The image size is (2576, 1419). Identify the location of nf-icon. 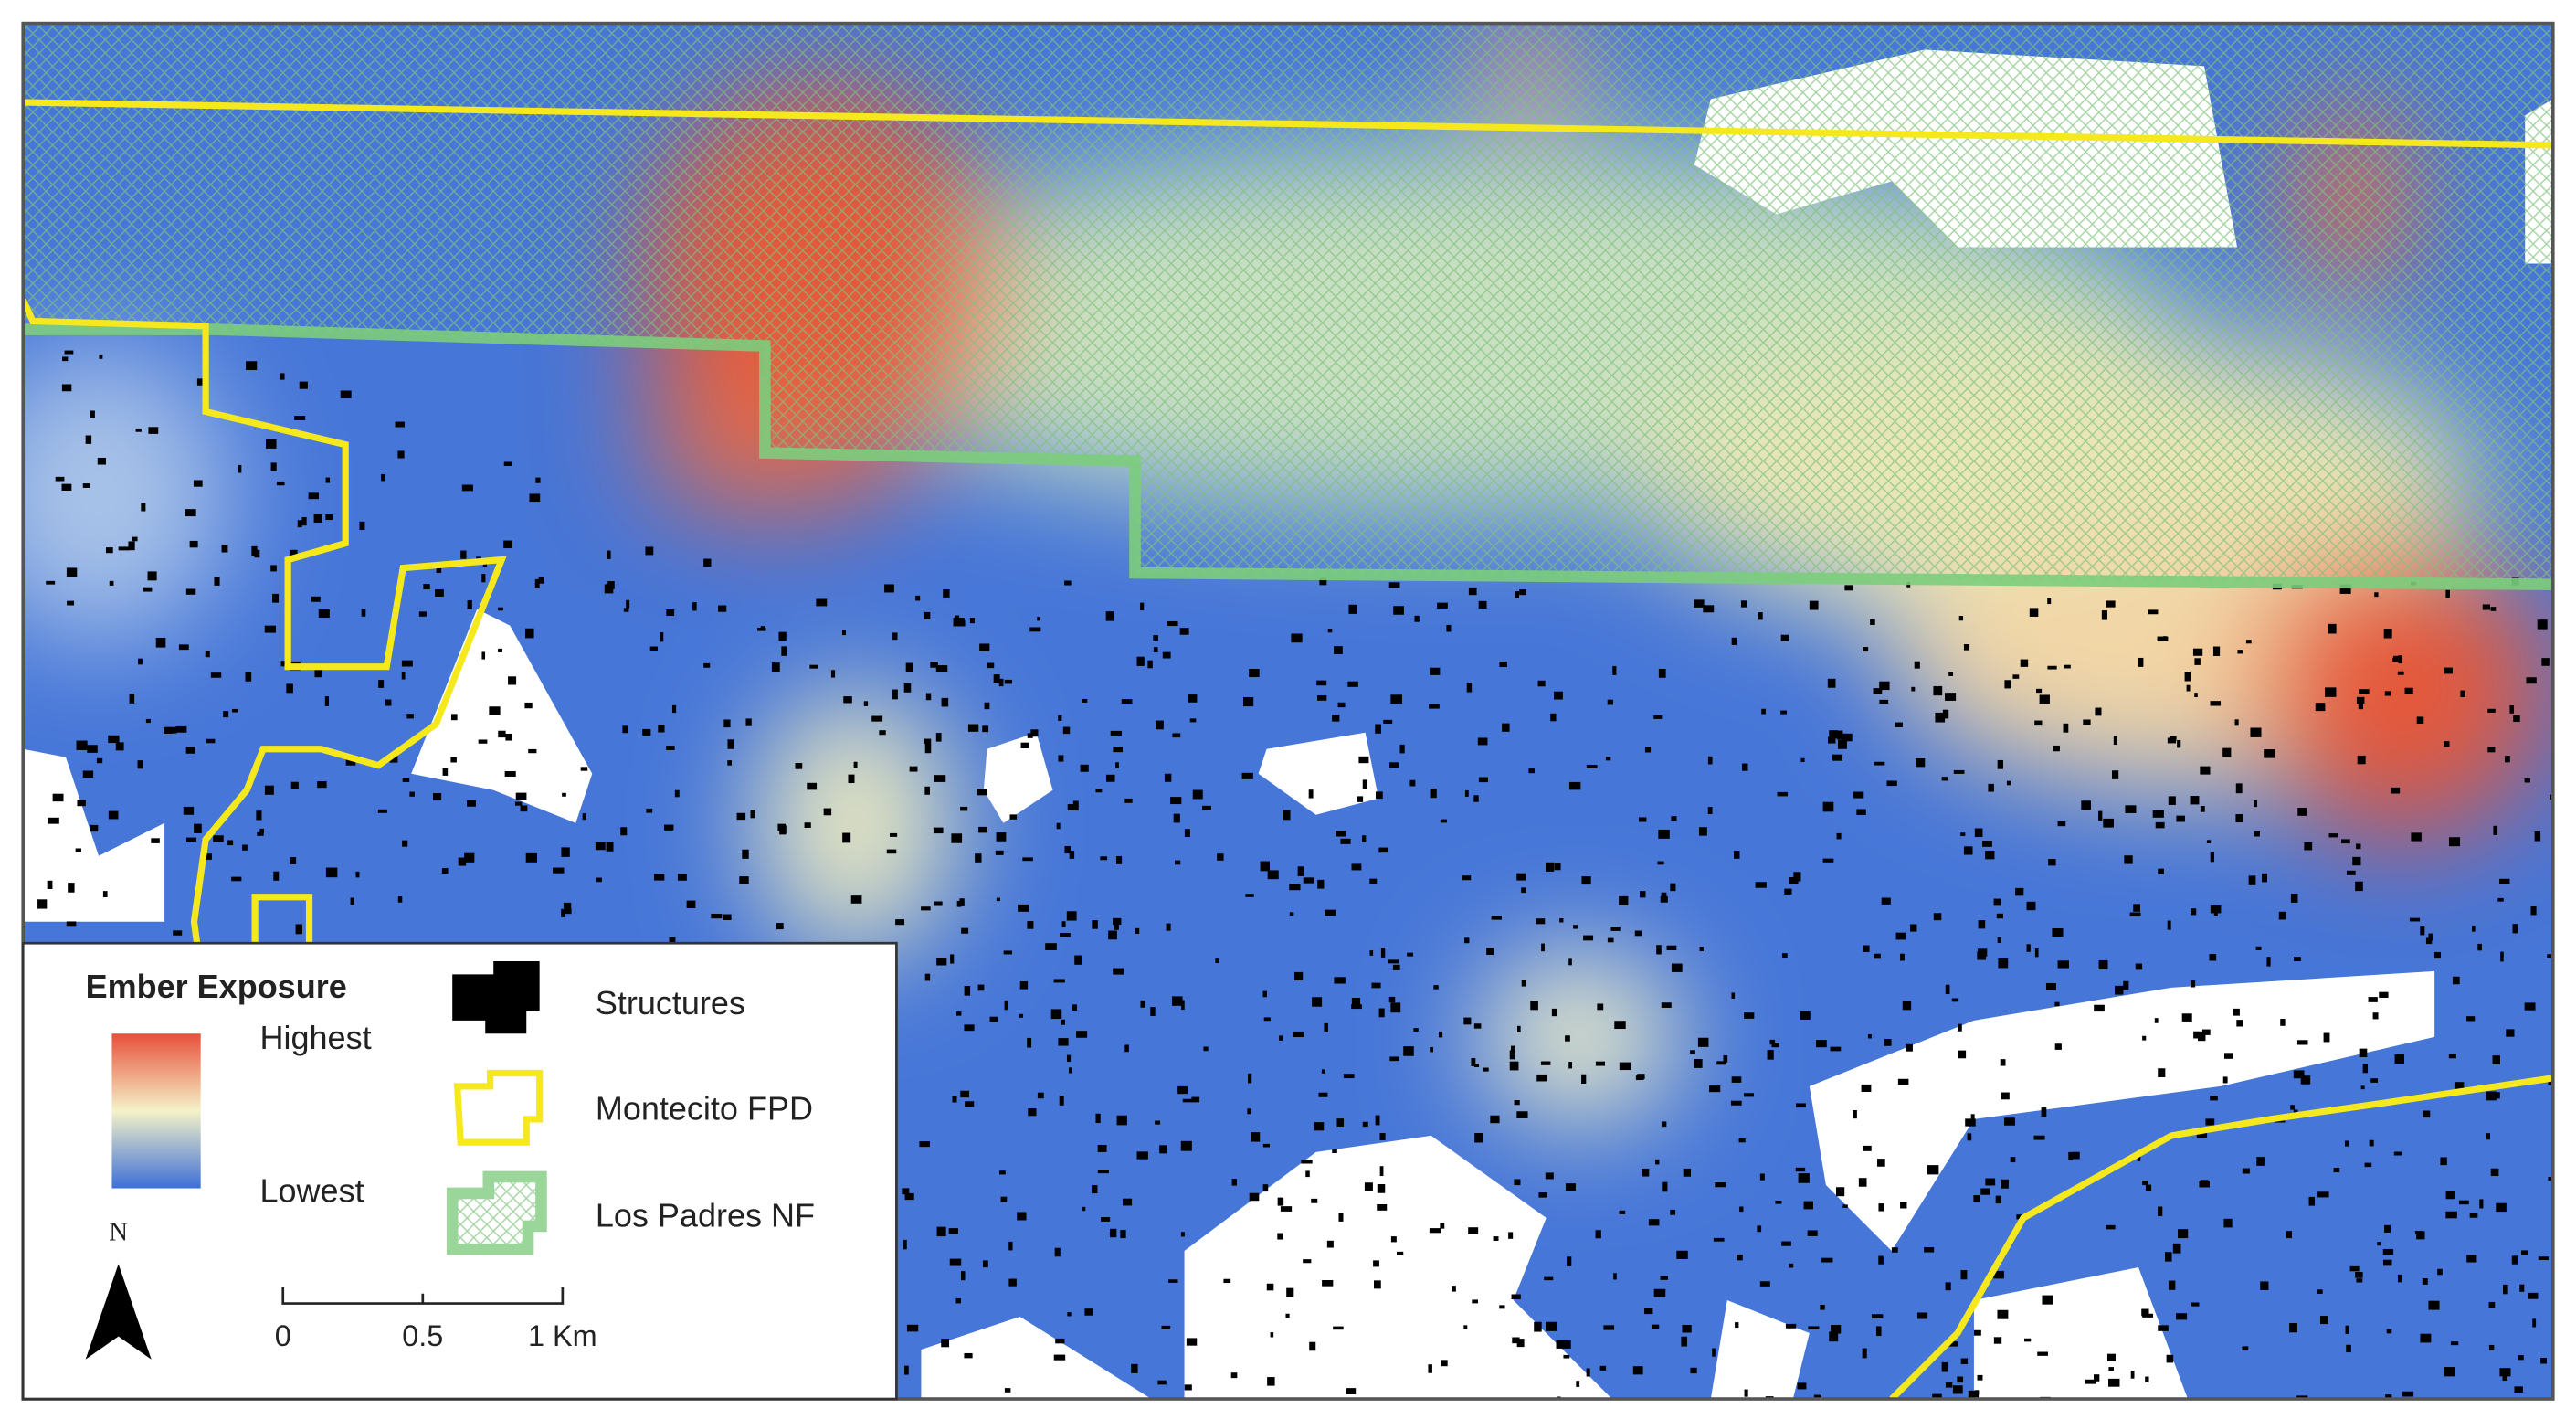
(497, 1213).